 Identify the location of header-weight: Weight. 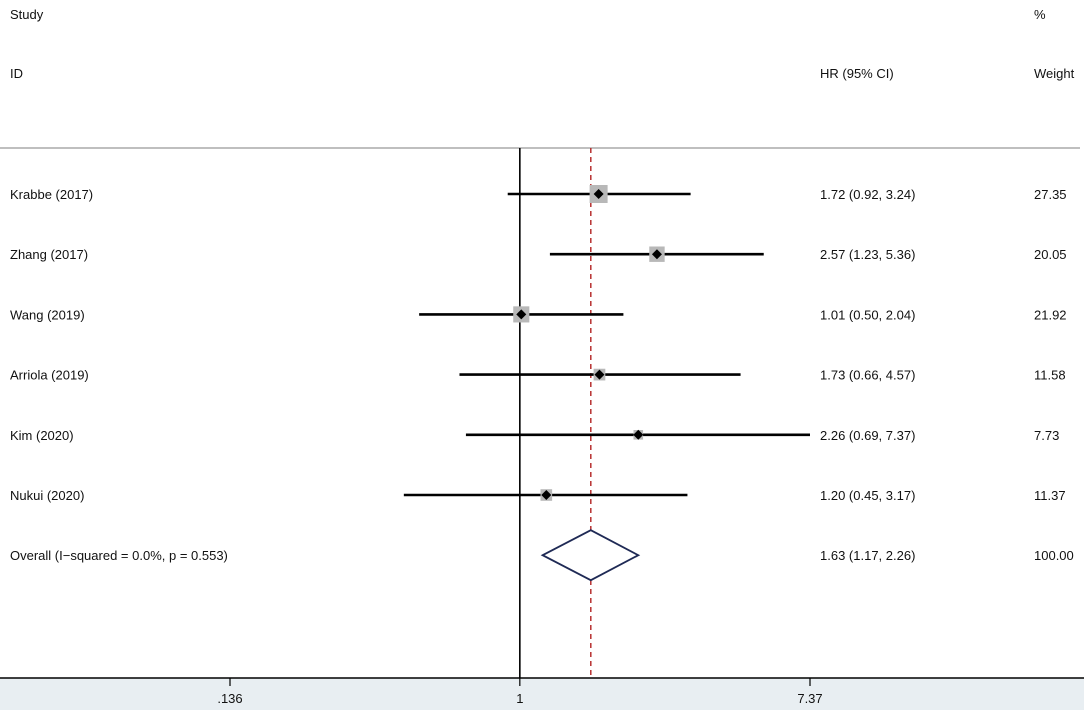
(1054, 73).